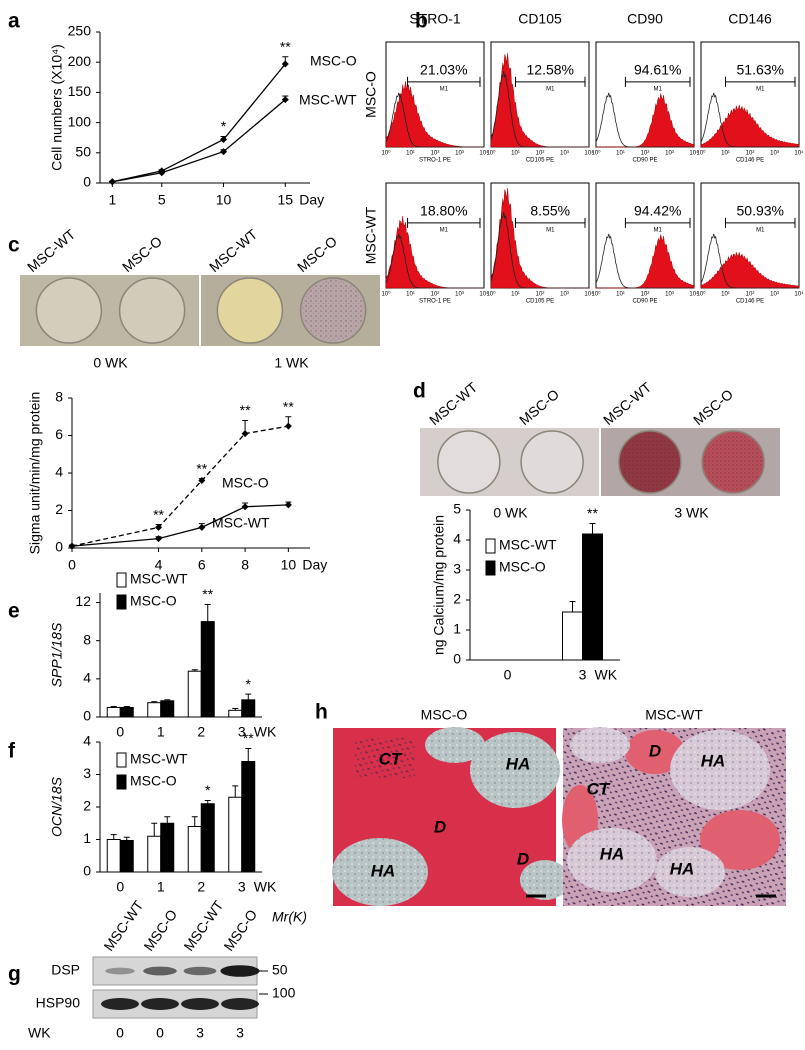 The height and width of the screenshot is (1050, 805). I want to click on x-tick-label: 4, so click(159, 565).